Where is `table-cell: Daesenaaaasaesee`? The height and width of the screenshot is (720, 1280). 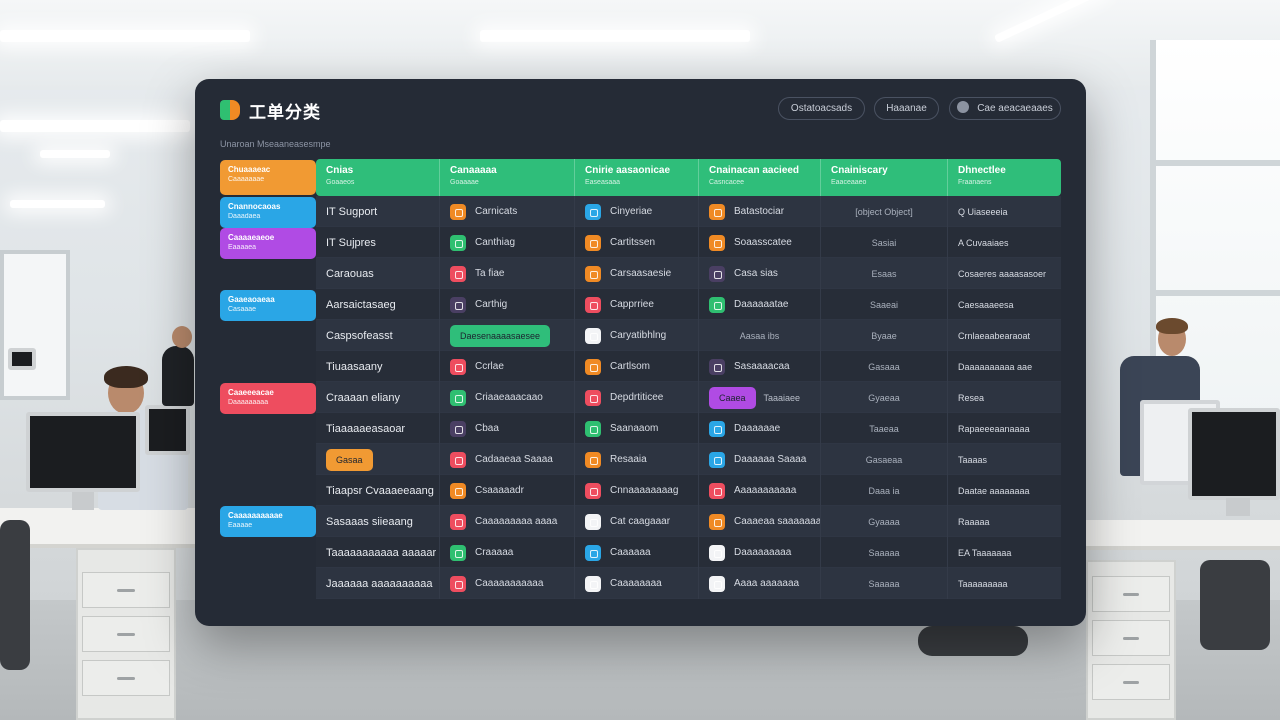 table-cell: Daesenaaaasaesee is located at coordinates (507, 335).